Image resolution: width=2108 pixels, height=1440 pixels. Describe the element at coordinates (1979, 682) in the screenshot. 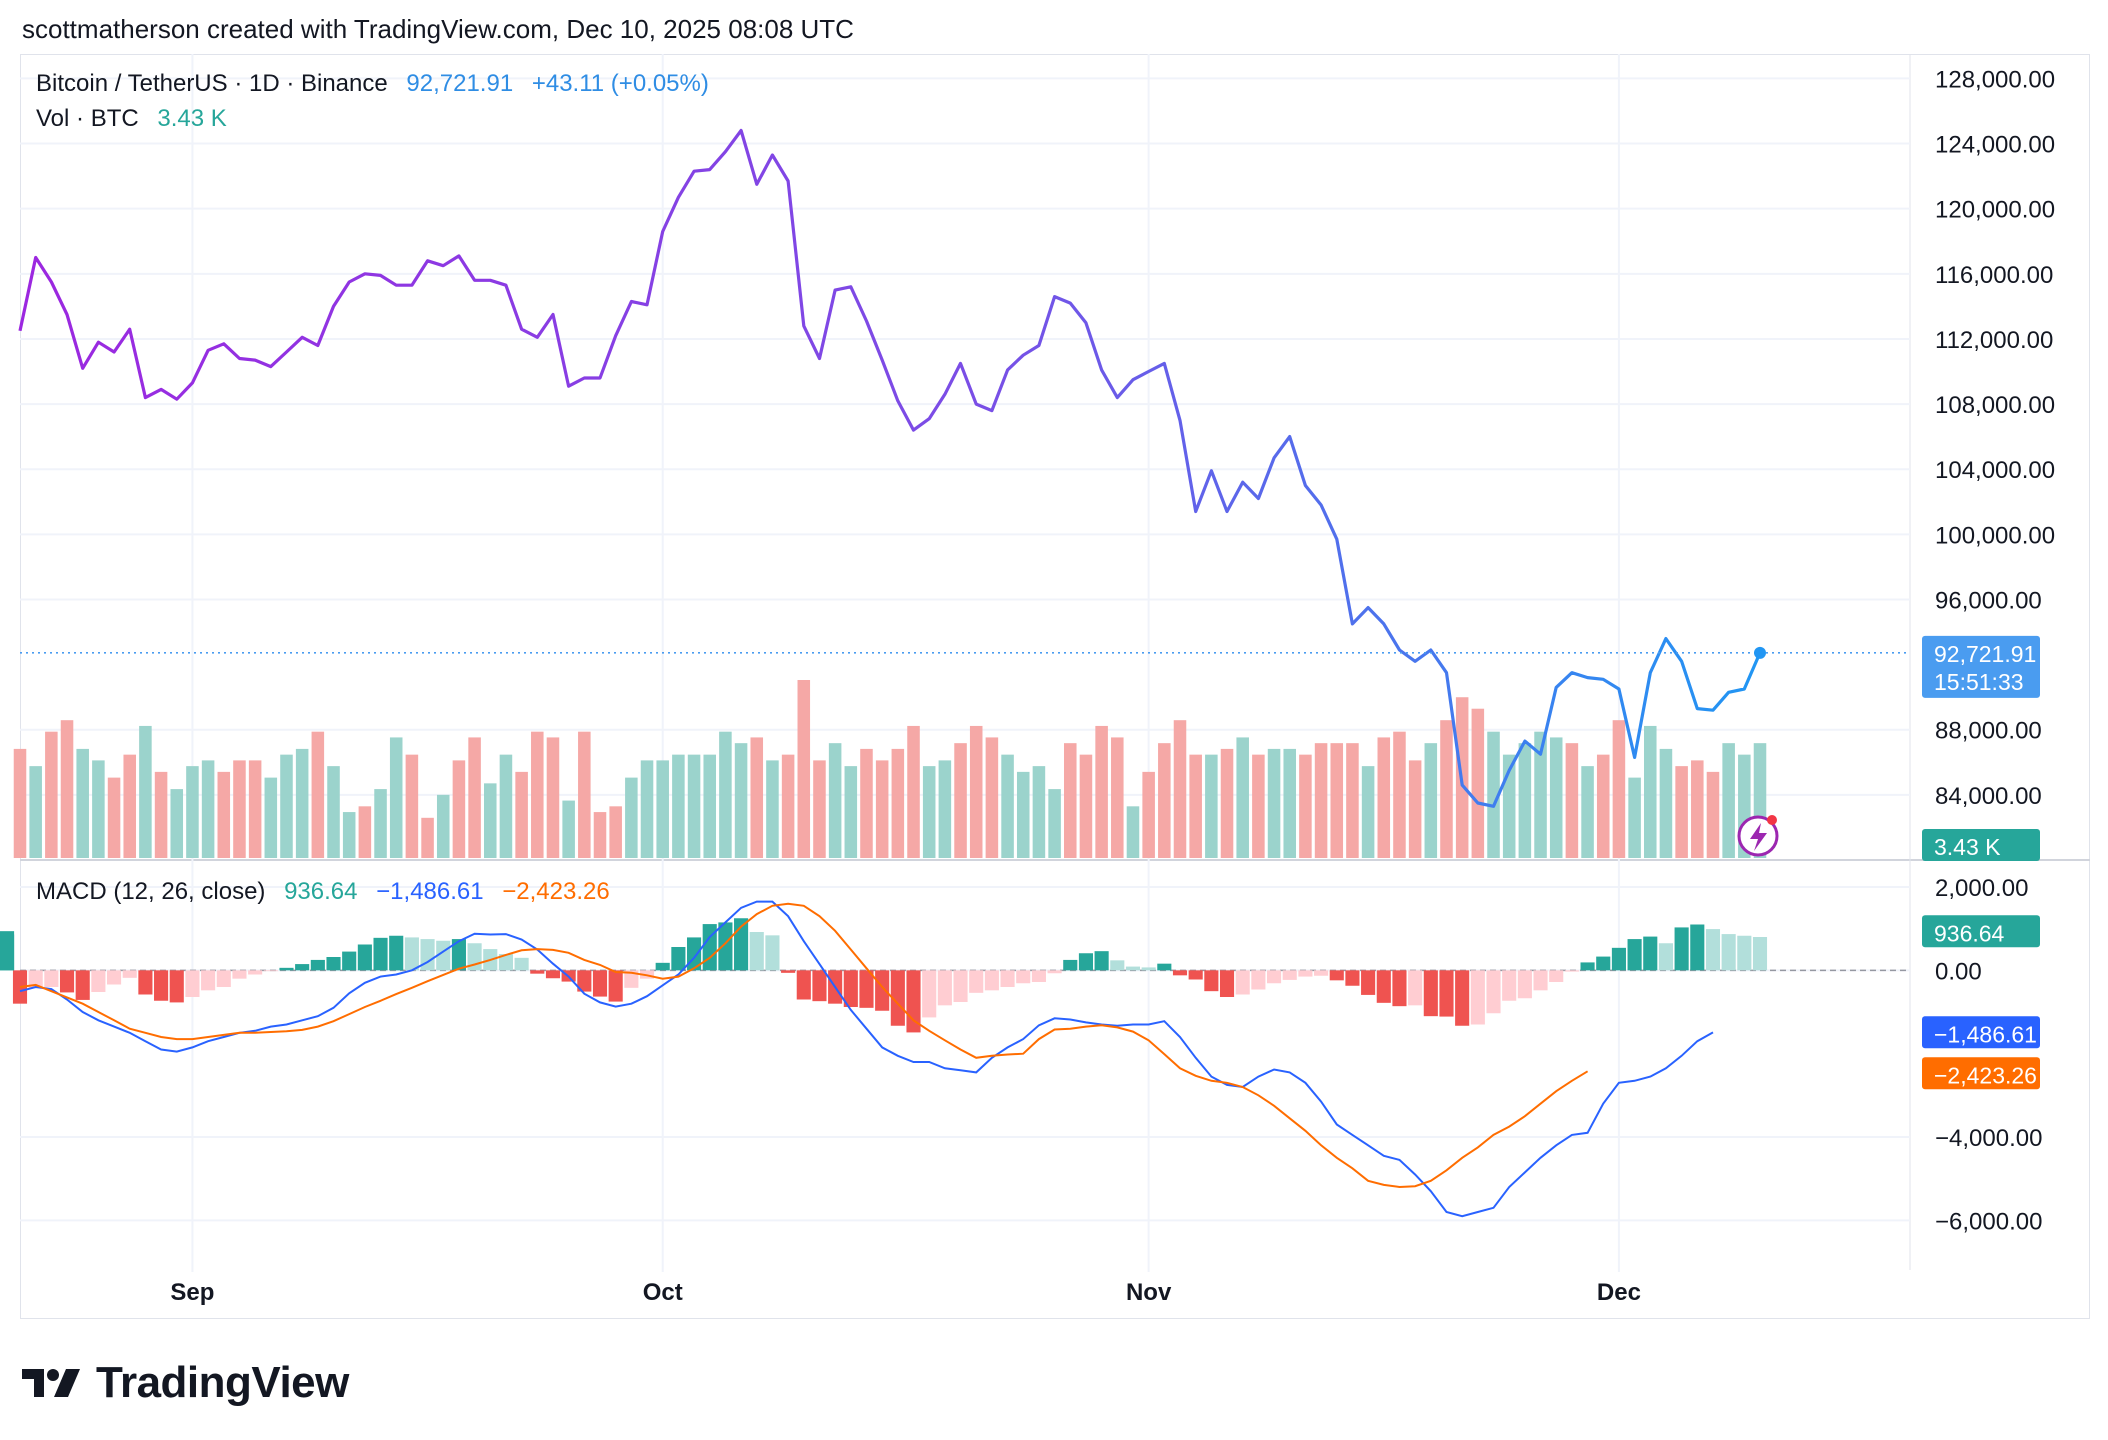

I see `last-price-badge-text: 15:51:33` at that location.